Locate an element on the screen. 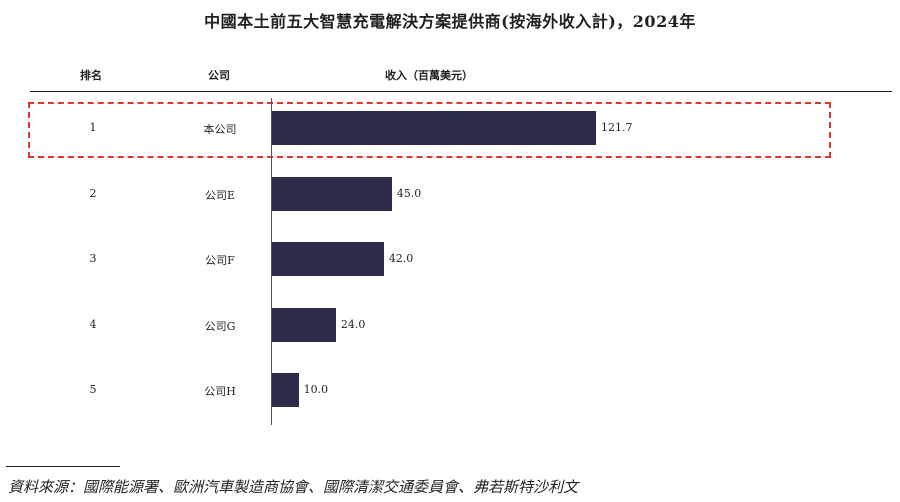 Image resolution: width=900 pixels, height=502 pixels. company-label: 公司E is located at coordinates (220, 195).